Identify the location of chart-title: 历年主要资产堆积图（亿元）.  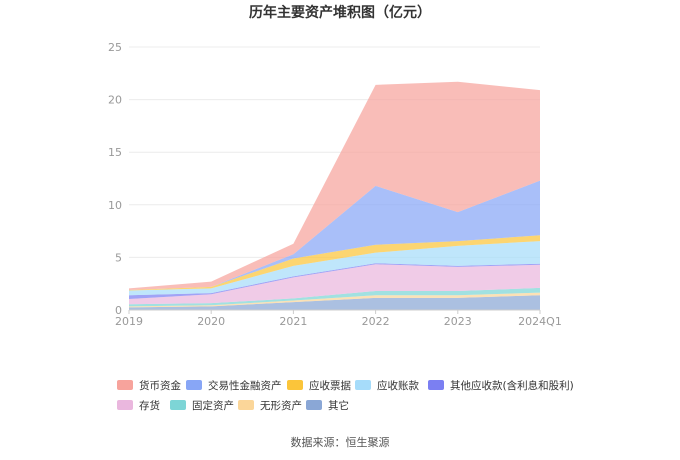
(340, 12).